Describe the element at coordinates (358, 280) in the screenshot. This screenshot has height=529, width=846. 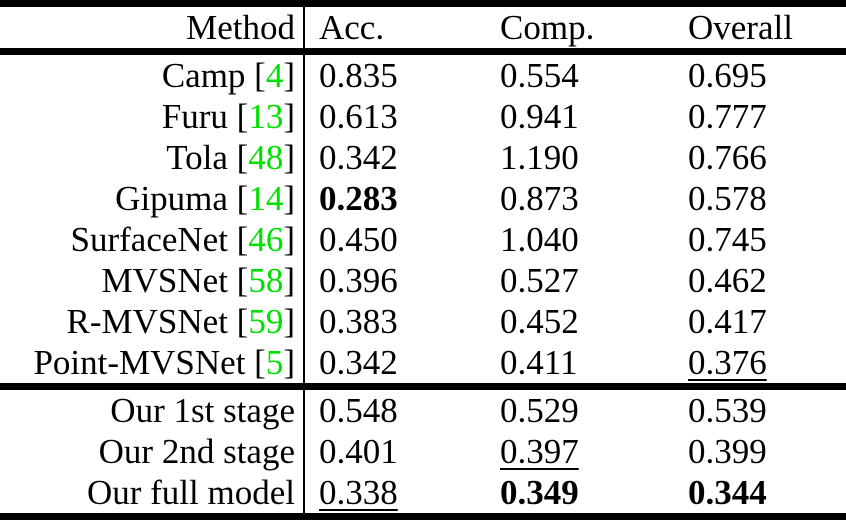
I see `acc-value: 0.396` at that location.